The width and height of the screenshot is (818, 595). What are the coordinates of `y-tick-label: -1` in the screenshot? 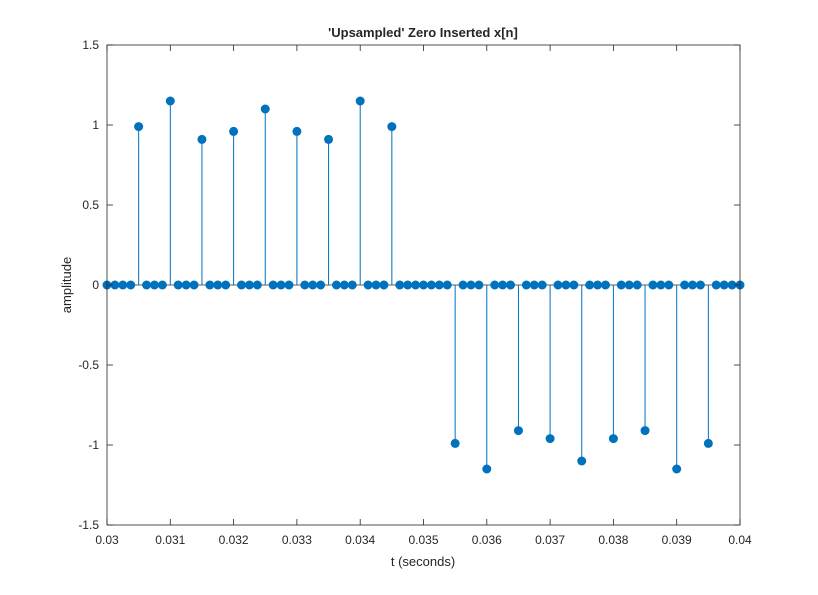 It's located at (93, 445).